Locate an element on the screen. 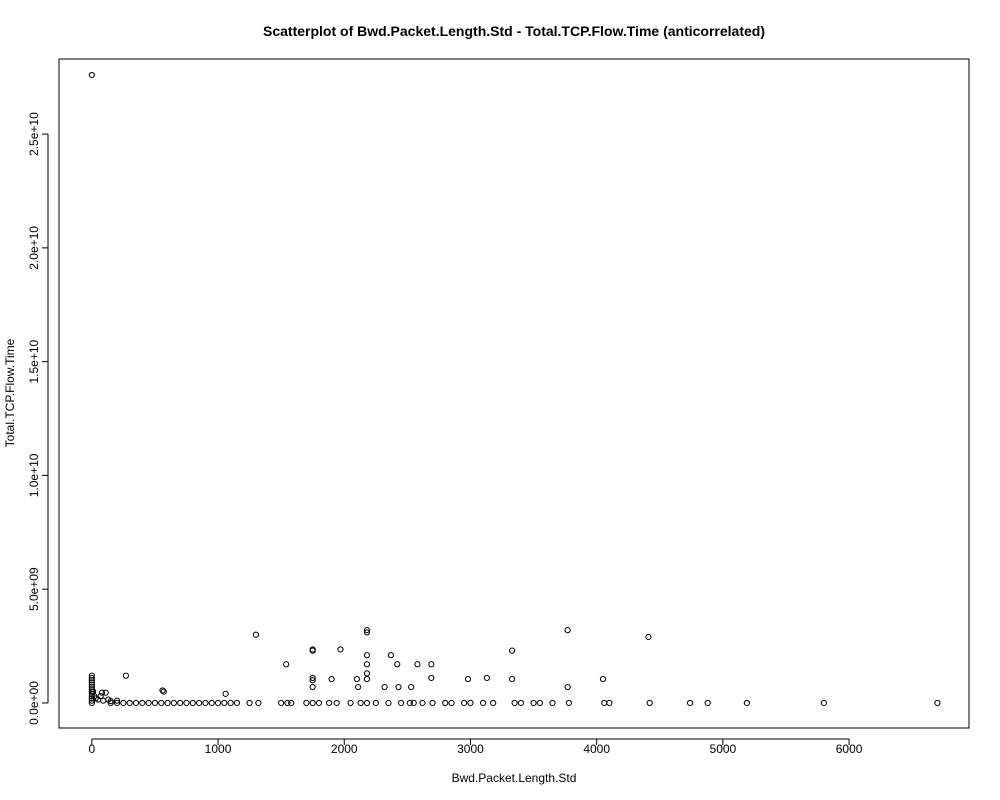 This screenshot has height=800, width=1000. x-tick-label: 0 is located at coordinates (91, 749).